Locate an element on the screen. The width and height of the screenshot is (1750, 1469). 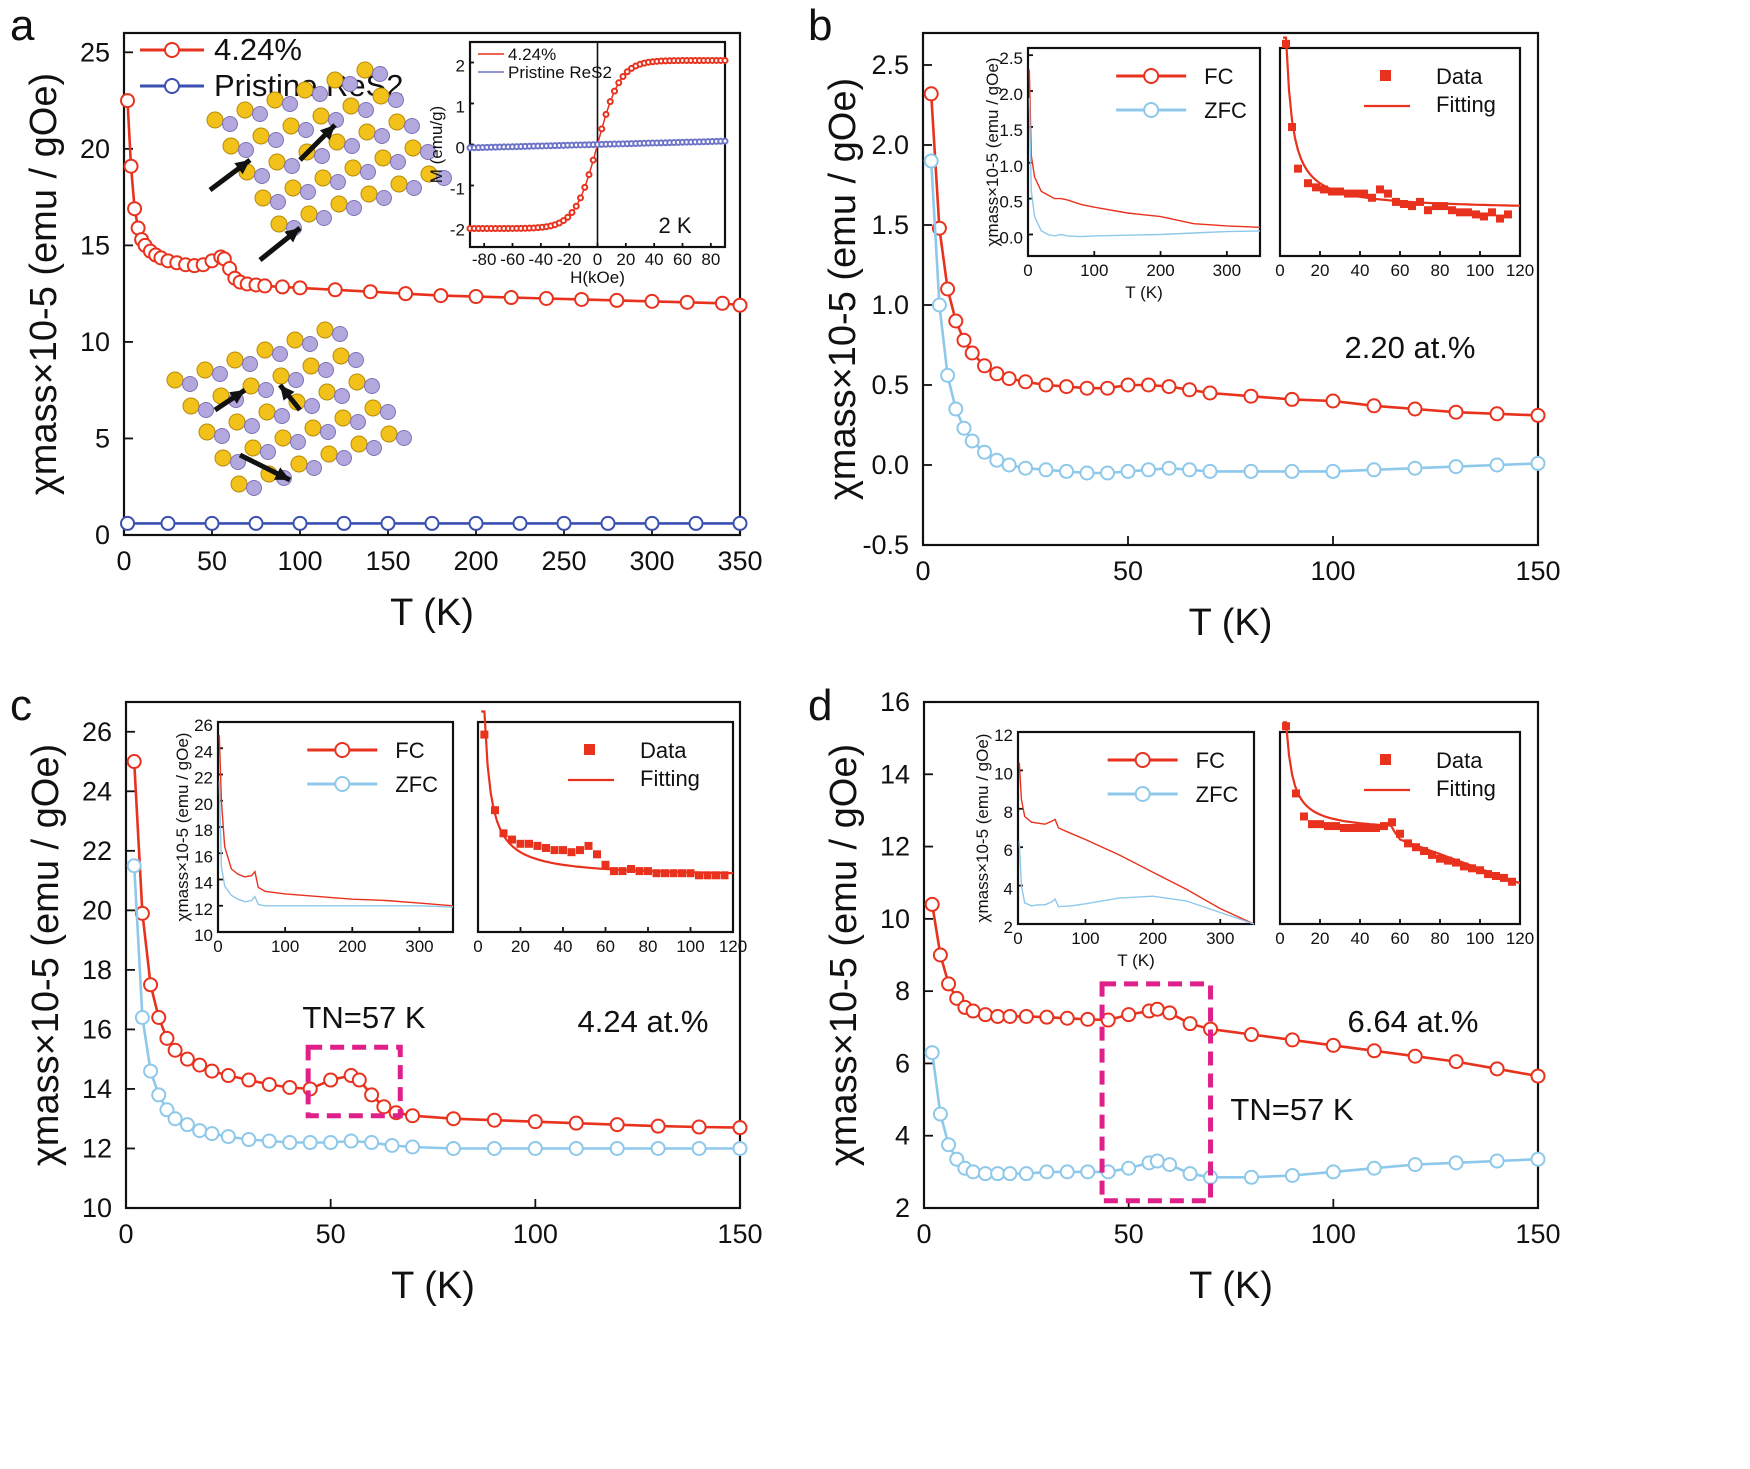
inset-y-ytick-label: 2.5 is located at coordinates (1011, 58).